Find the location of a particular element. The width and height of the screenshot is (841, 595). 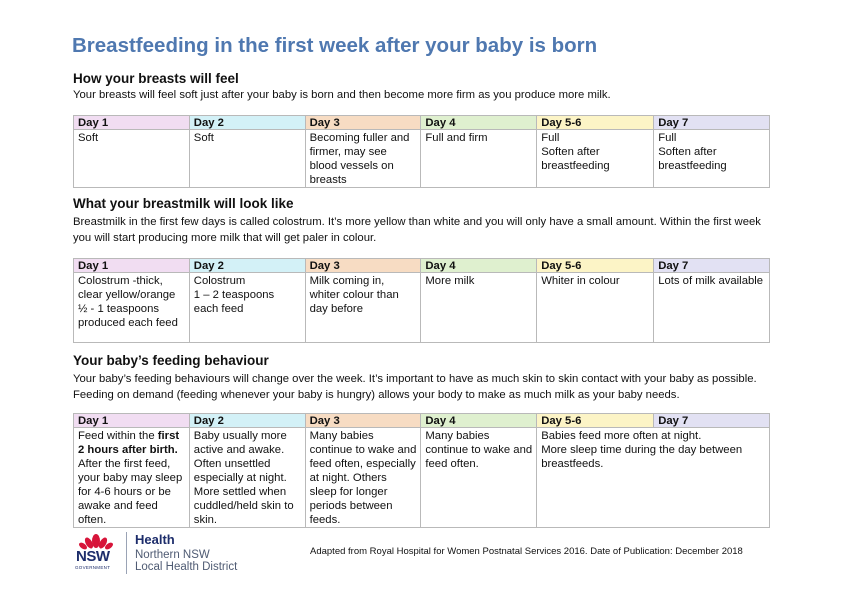

cell-text: Lots of milk available is located at coordinates (711, 281).